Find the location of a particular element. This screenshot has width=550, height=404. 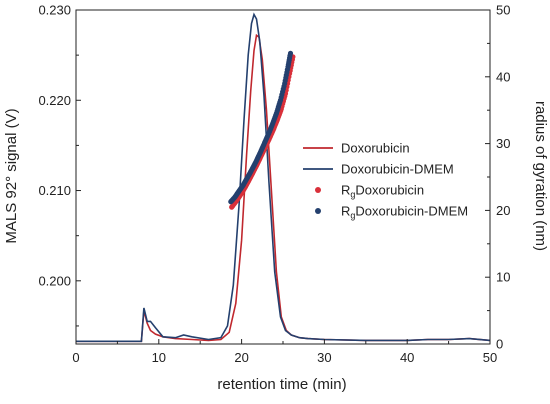

x-axis-title: retention time (min) is located at coordinates (281, 384).